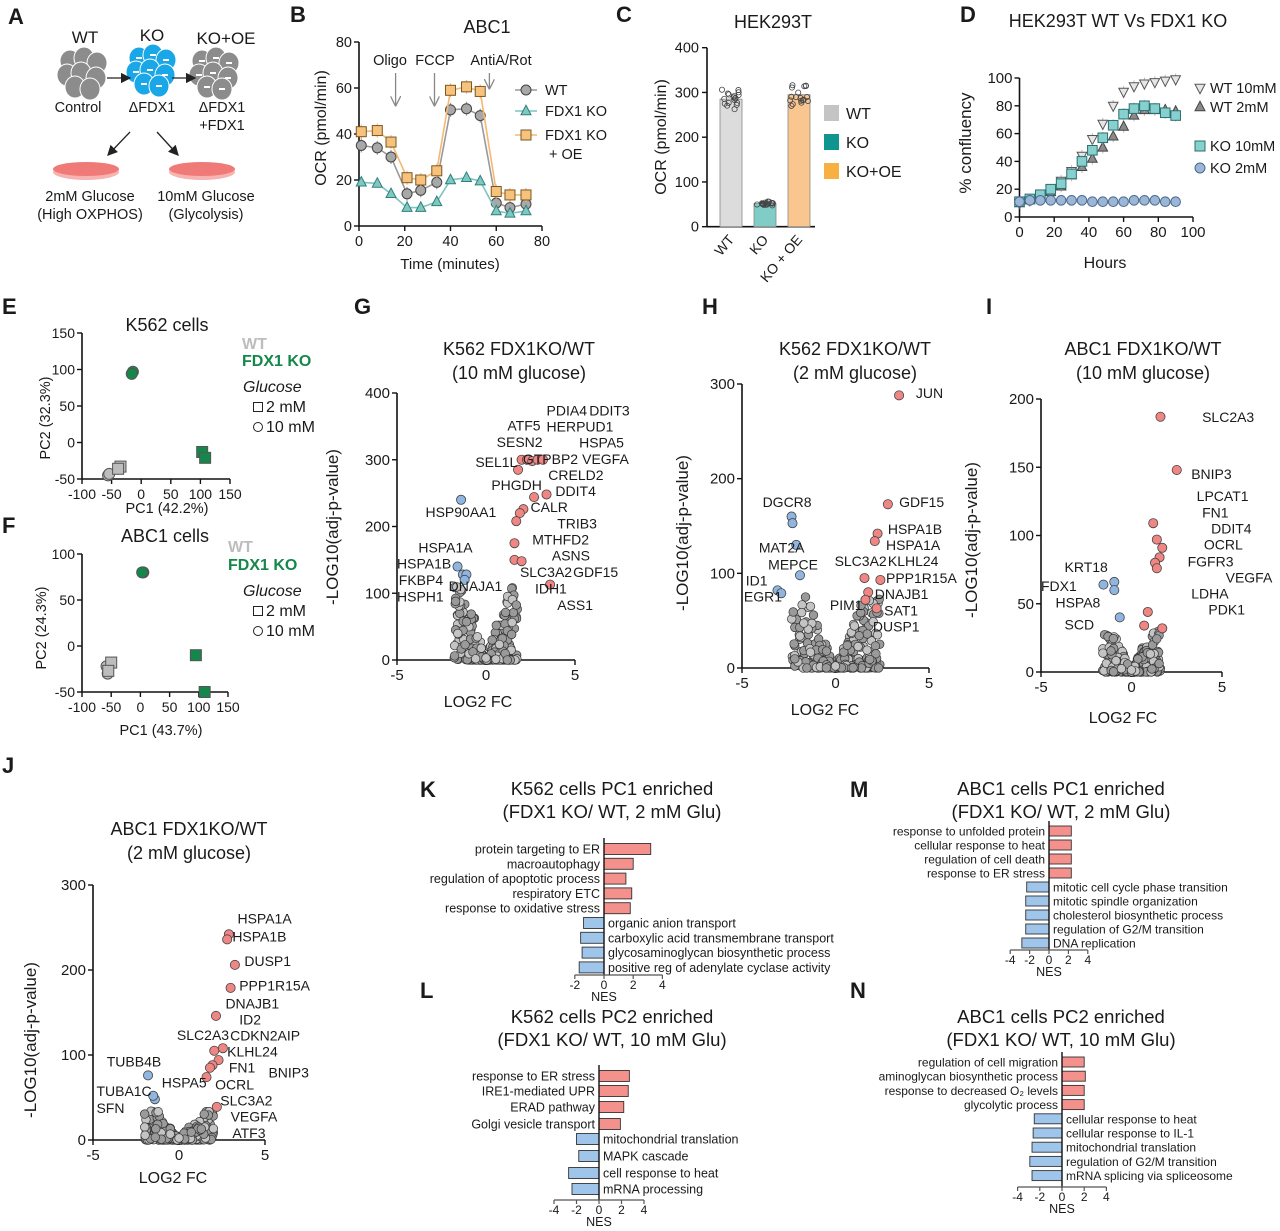 The height and width of the screenshot is (1231, 1280). I want to click on gene-label: SLC2A3, so click(1228, 417).